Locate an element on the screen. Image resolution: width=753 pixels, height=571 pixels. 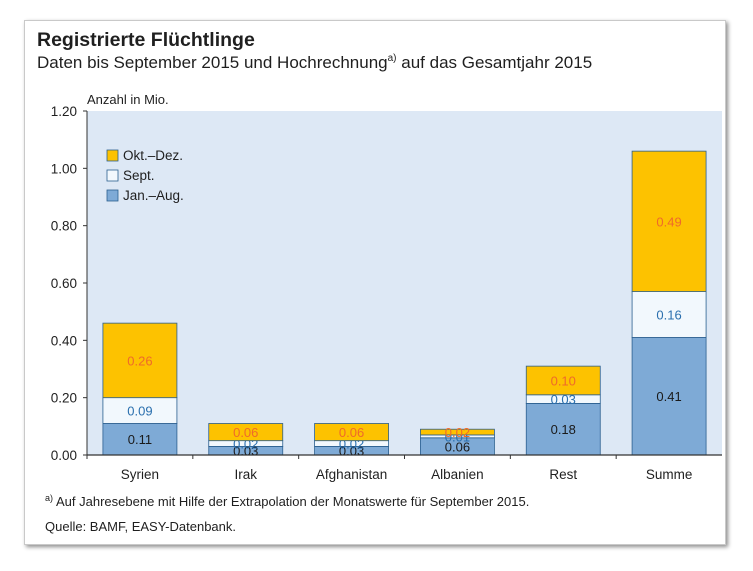
data-label: 0.41 is located at coordinates (668, 396).